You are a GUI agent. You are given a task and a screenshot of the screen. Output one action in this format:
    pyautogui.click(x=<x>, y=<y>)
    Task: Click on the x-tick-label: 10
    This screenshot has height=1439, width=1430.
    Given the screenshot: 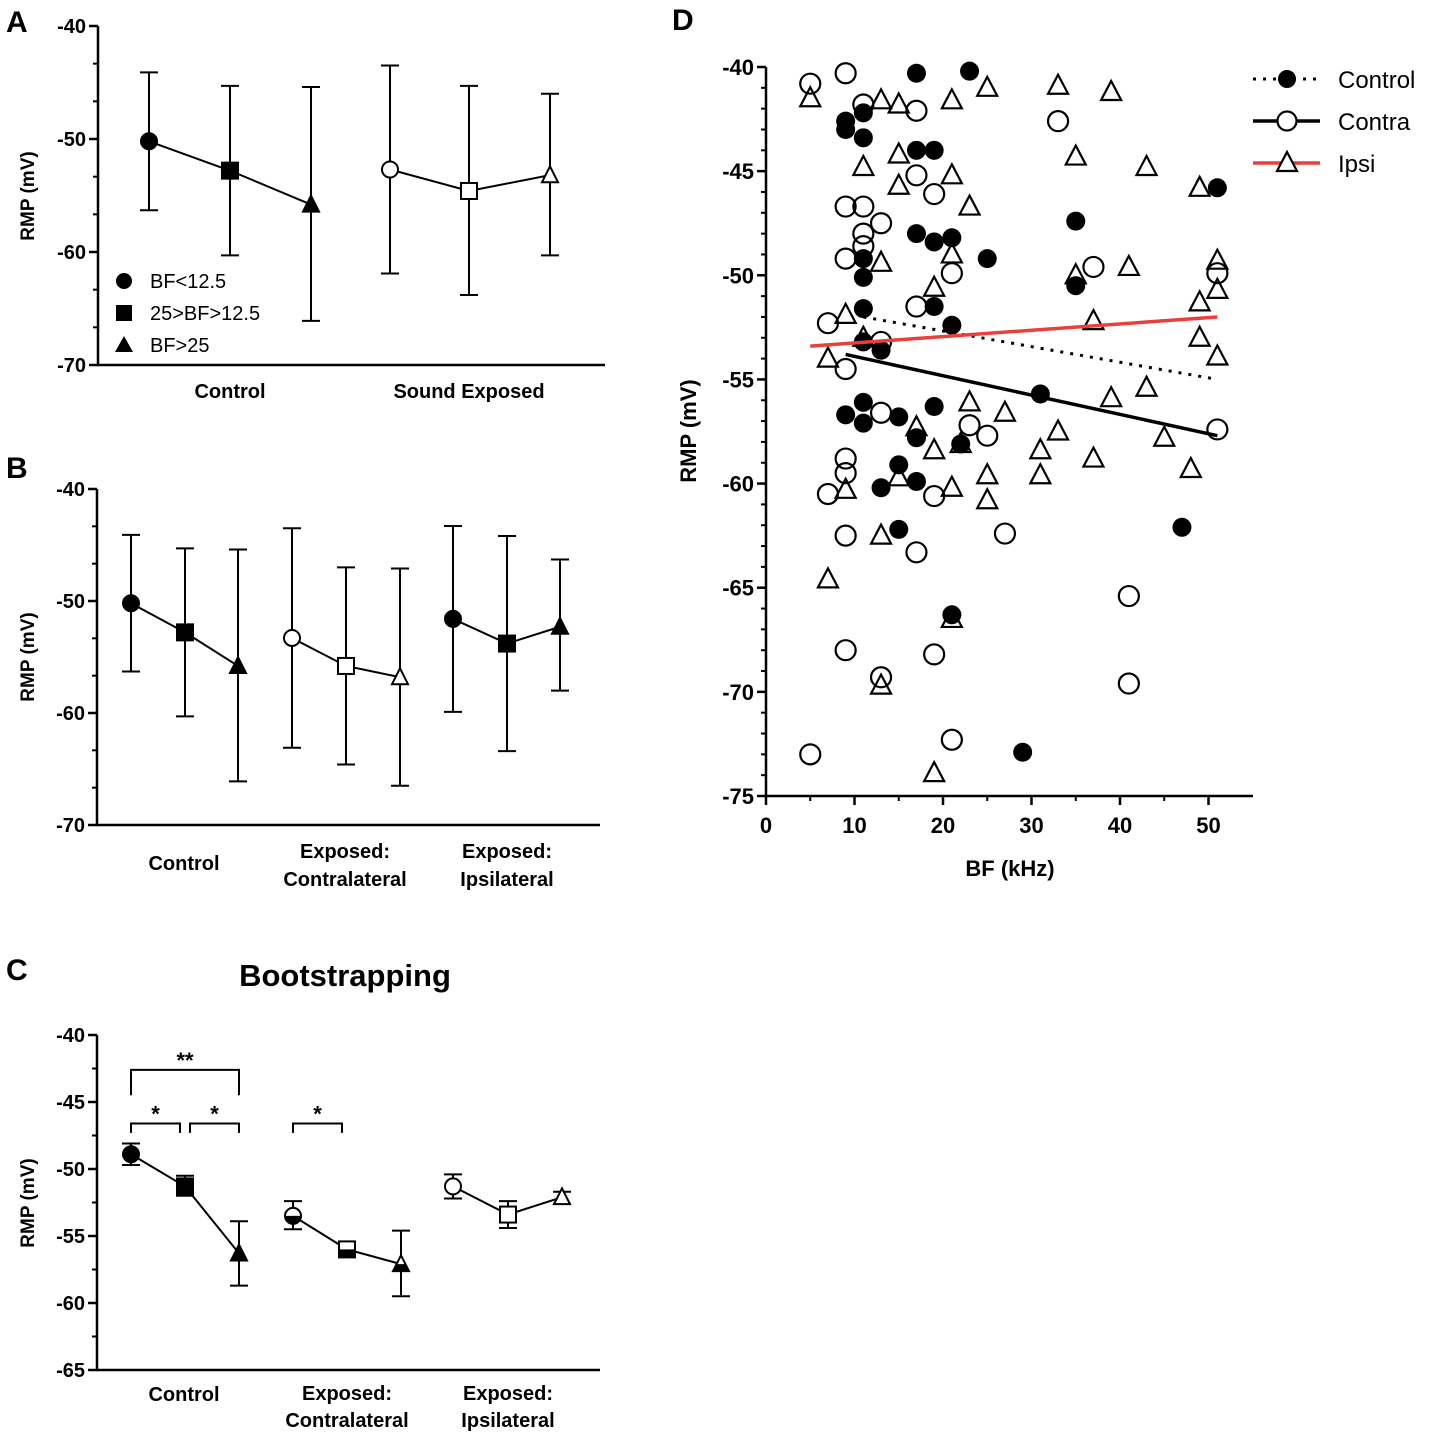 What is the action you would take?
    pyautogui.click(x=854, y=825)
    